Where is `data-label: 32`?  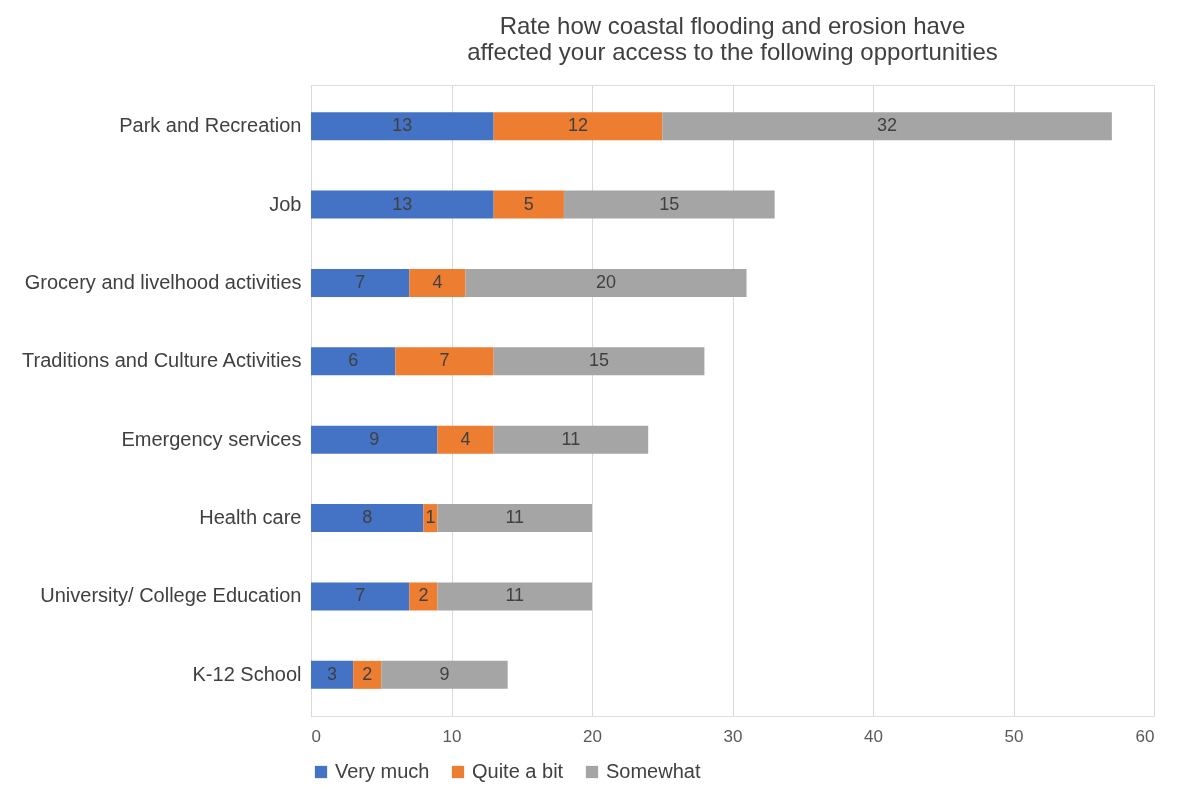 data-label: 32 is located at coordinates (887, 125).